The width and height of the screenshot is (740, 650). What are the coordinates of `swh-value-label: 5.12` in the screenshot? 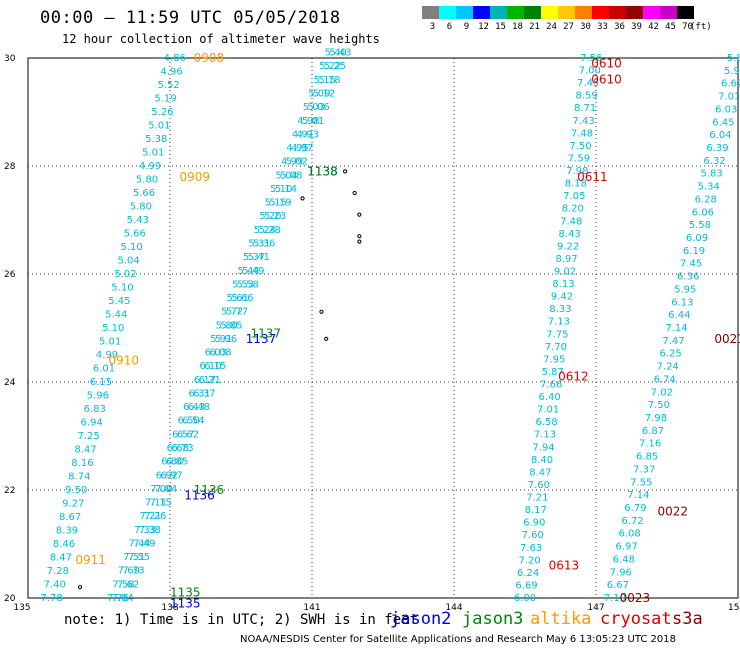 It's located at (324, 94).